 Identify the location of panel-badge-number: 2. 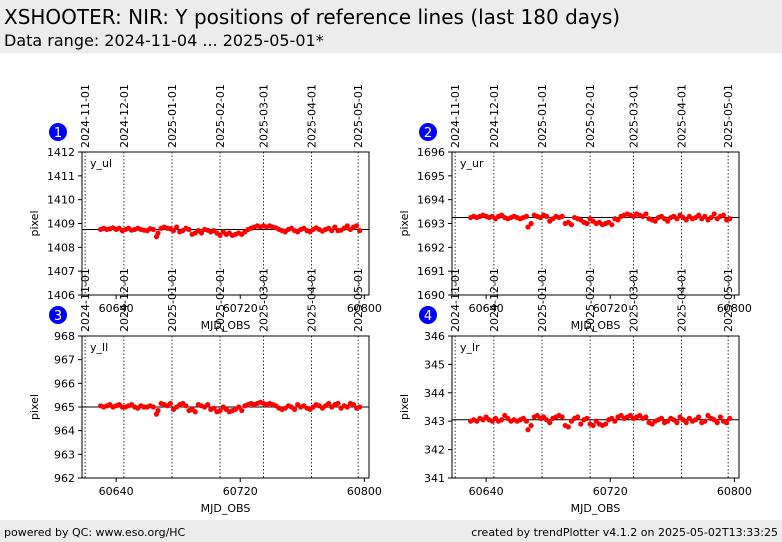
(428, 133).